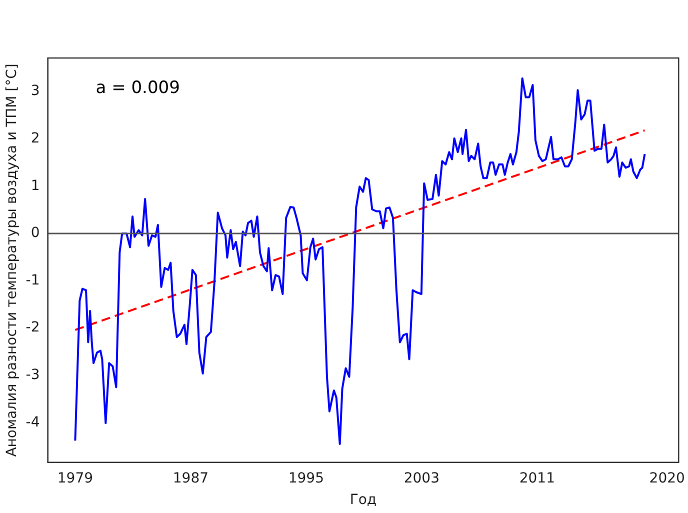 Image resolution: width=688 pixels, height=513 pixels. What do you see at coordinates (33, 375) in the screenshot?
I see `y-tick-label: -3` at bounding box center [33, 375].